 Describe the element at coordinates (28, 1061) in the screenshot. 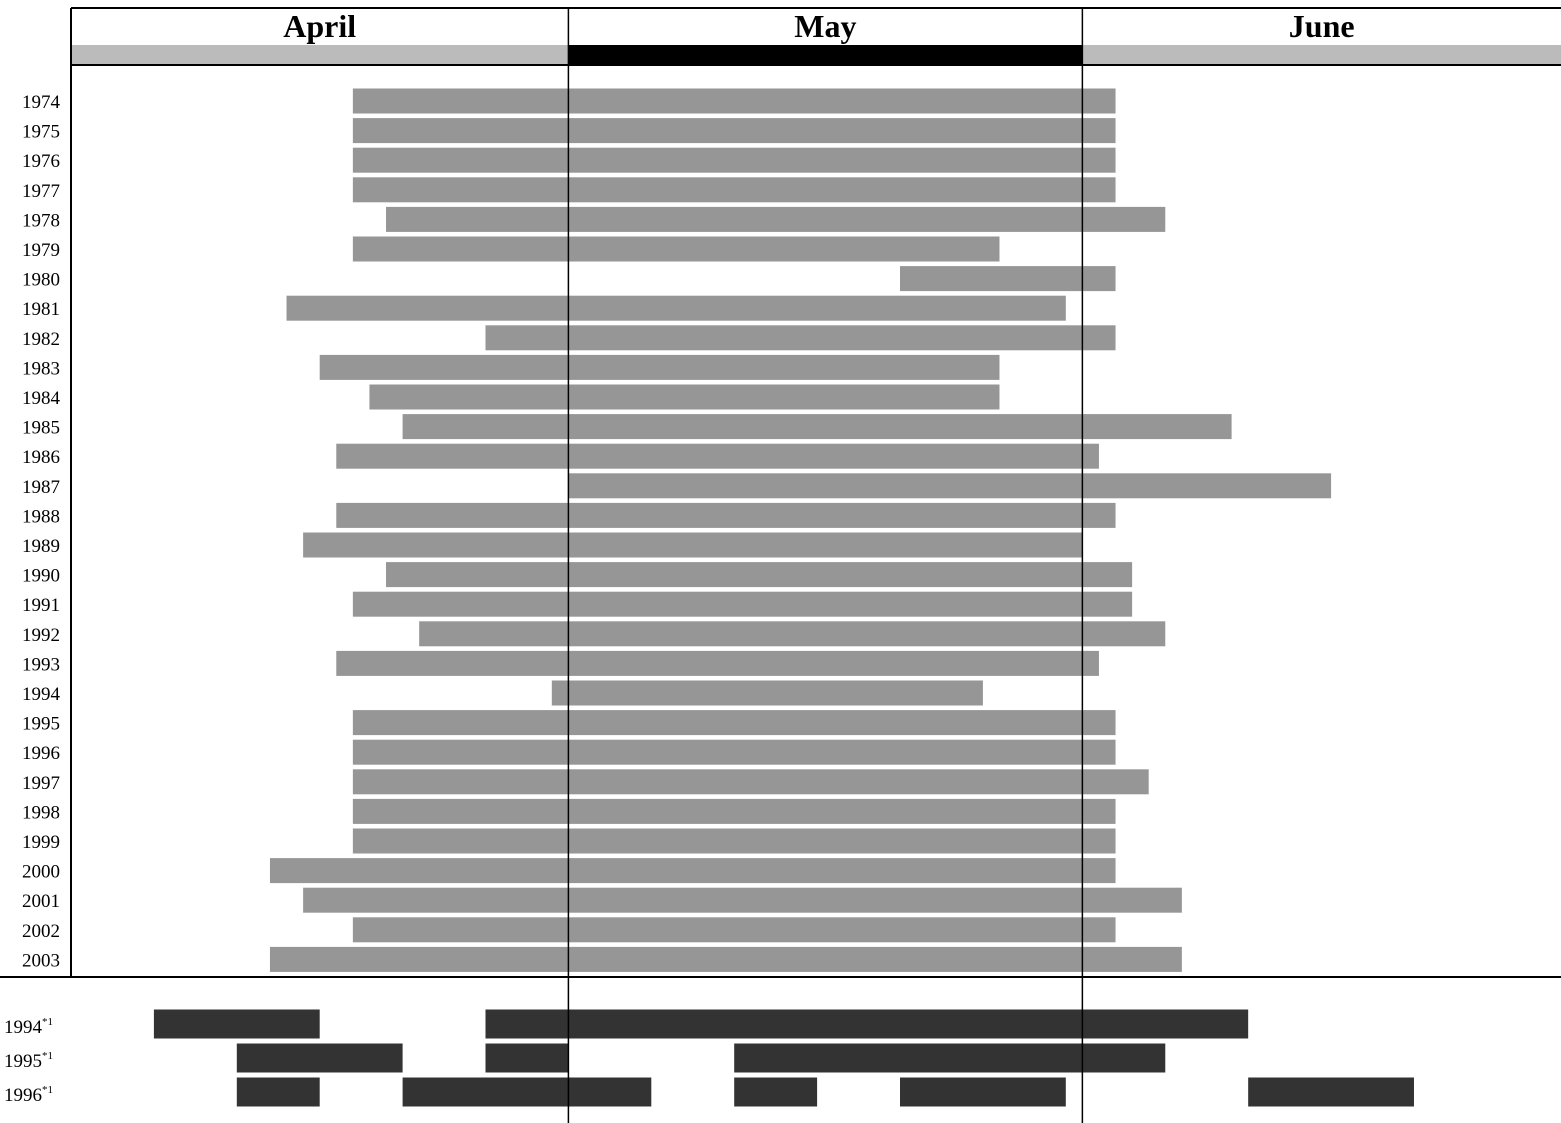

I see `row-label-1995-sup: 1995*1` at that location.